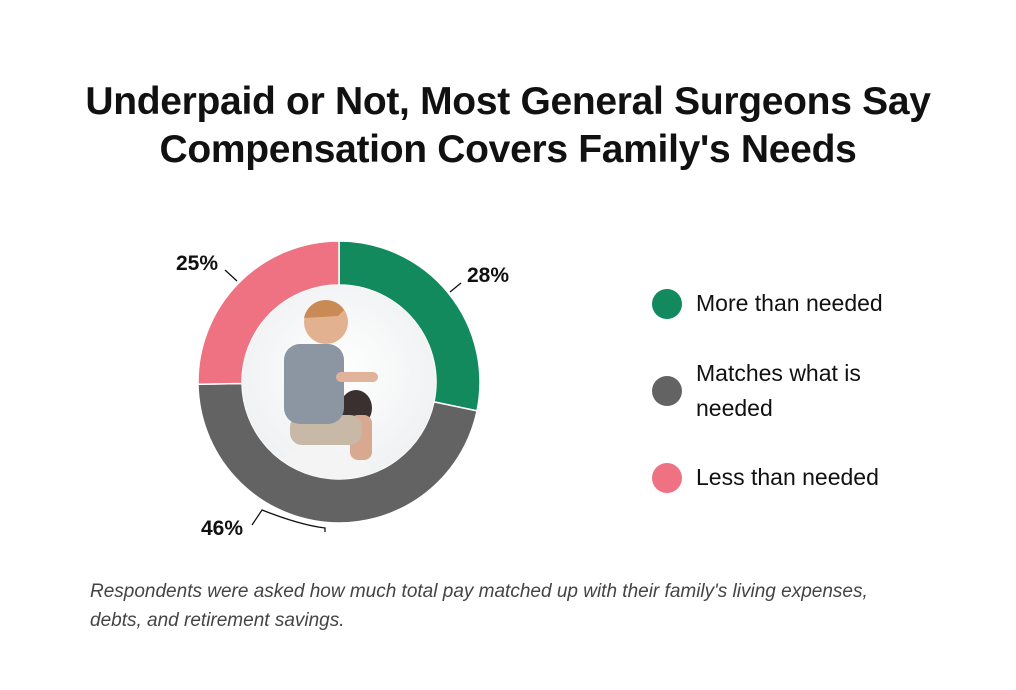 The height and width of the screenshot is (690, 1016). I want to click on legend-item-matches: Matches what is needed, so click(769, 390).